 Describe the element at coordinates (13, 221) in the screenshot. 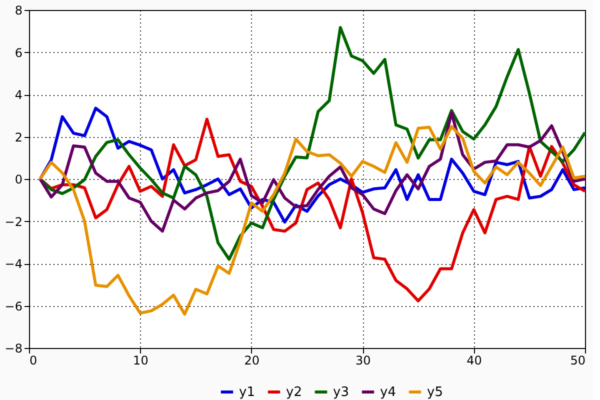

I see `y-tick-label: −2` at that location.